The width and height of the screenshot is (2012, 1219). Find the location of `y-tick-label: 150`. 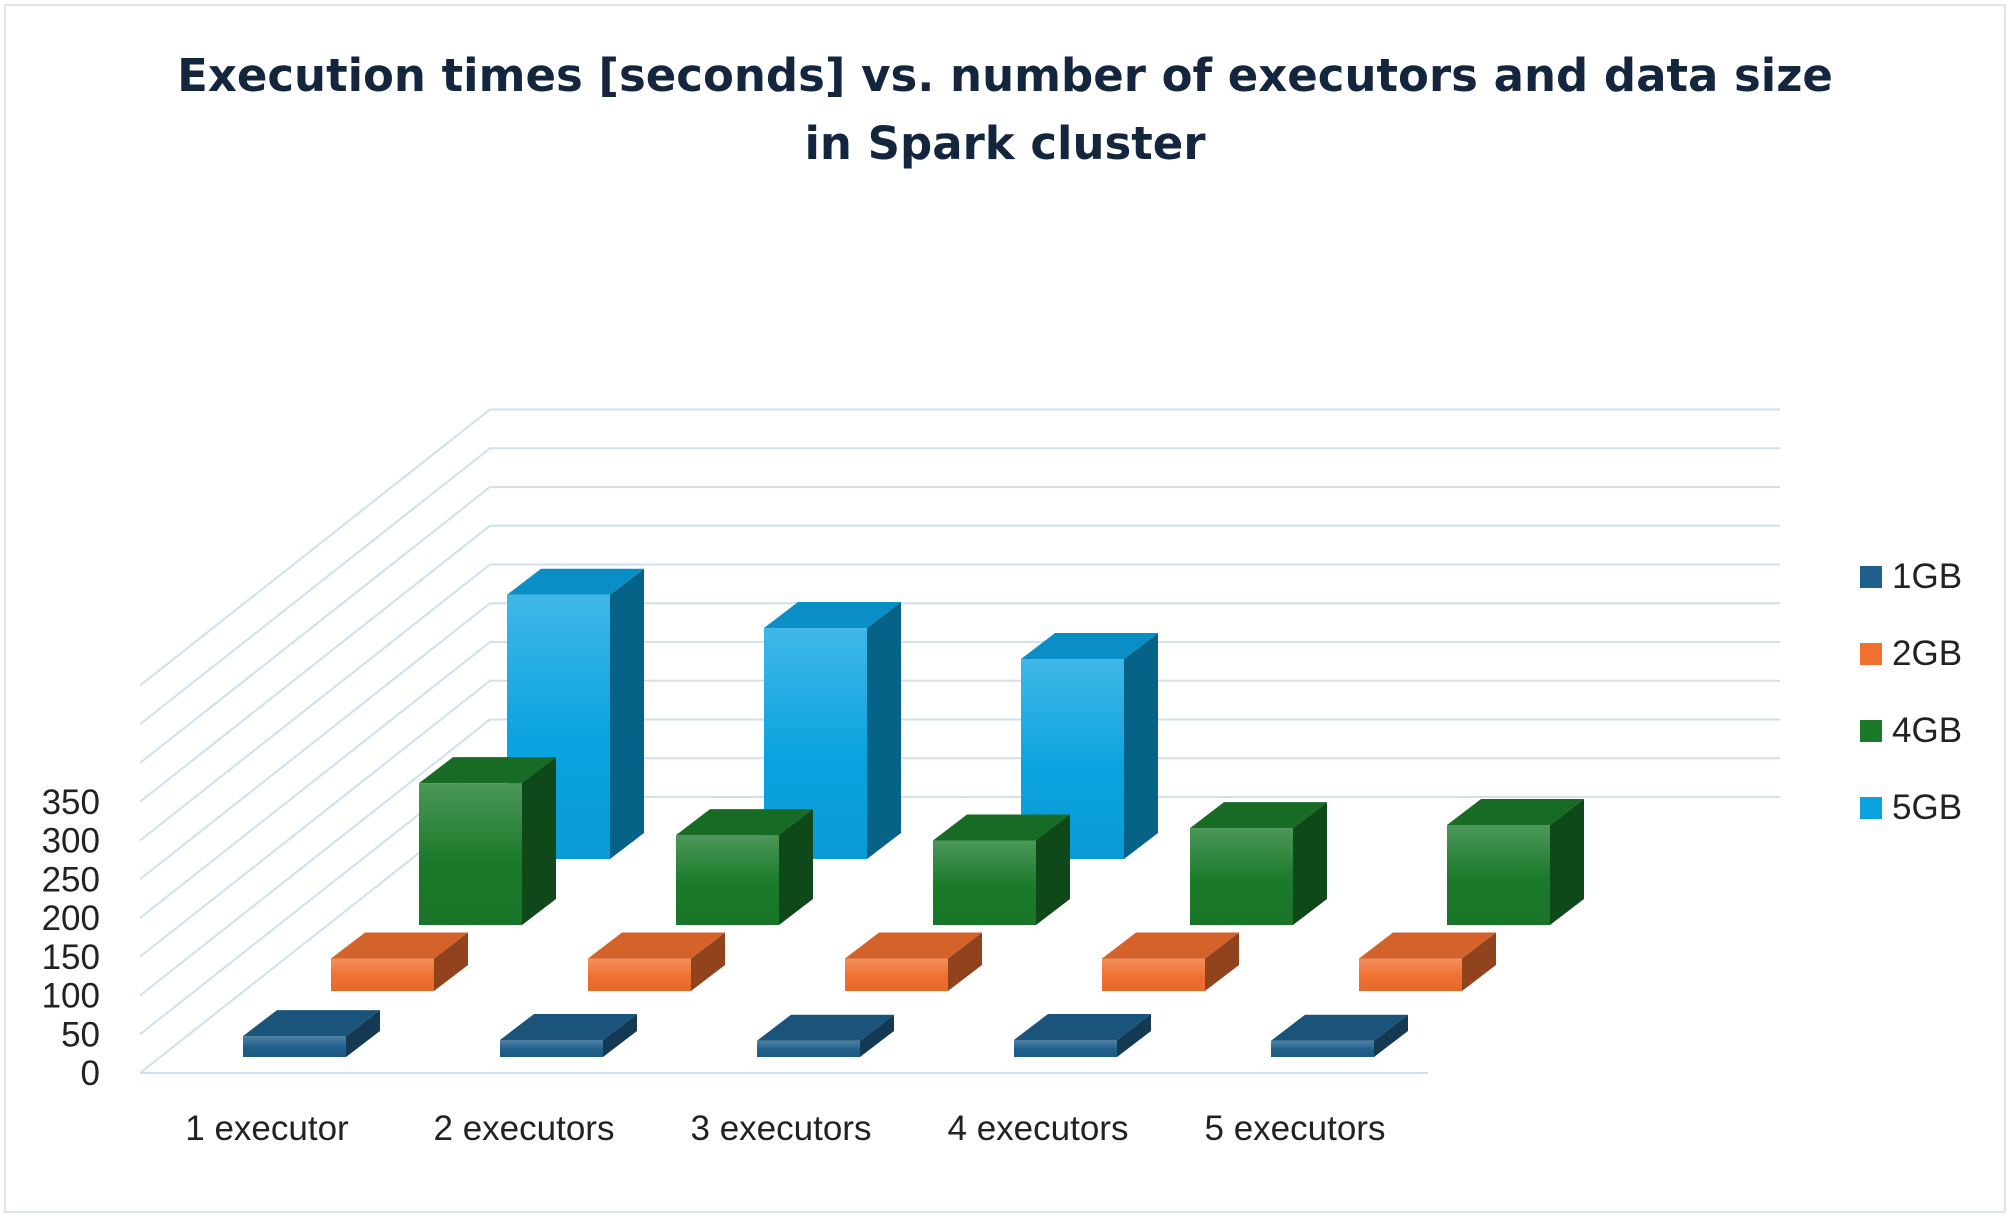

y-tick-label: 150 is located at coordinates (71, 957).